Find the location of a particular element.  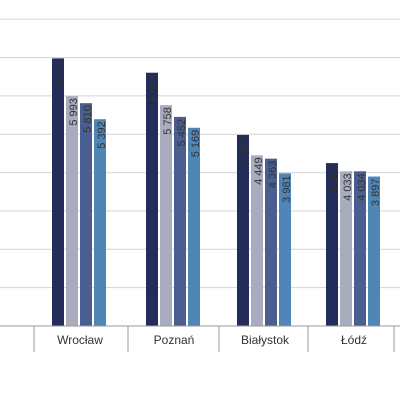

data-label: 4 034 is located at coordinates (362, 187).